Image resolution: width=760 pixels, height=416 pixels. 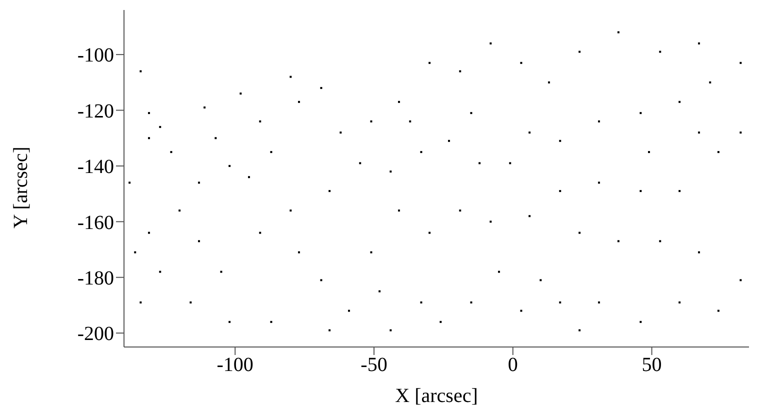 I want to click on y-tick-label: -120, so click(x=95, y=111).